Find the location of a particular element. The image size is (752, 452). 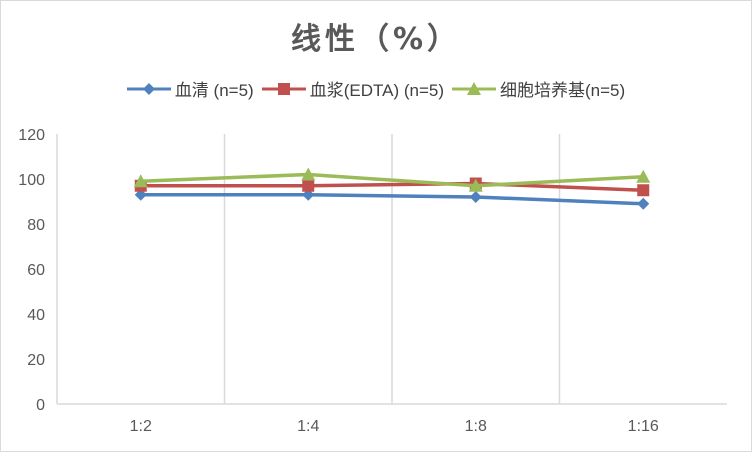

x-tick-label: 1:4 is located at coordinates (308, 426).